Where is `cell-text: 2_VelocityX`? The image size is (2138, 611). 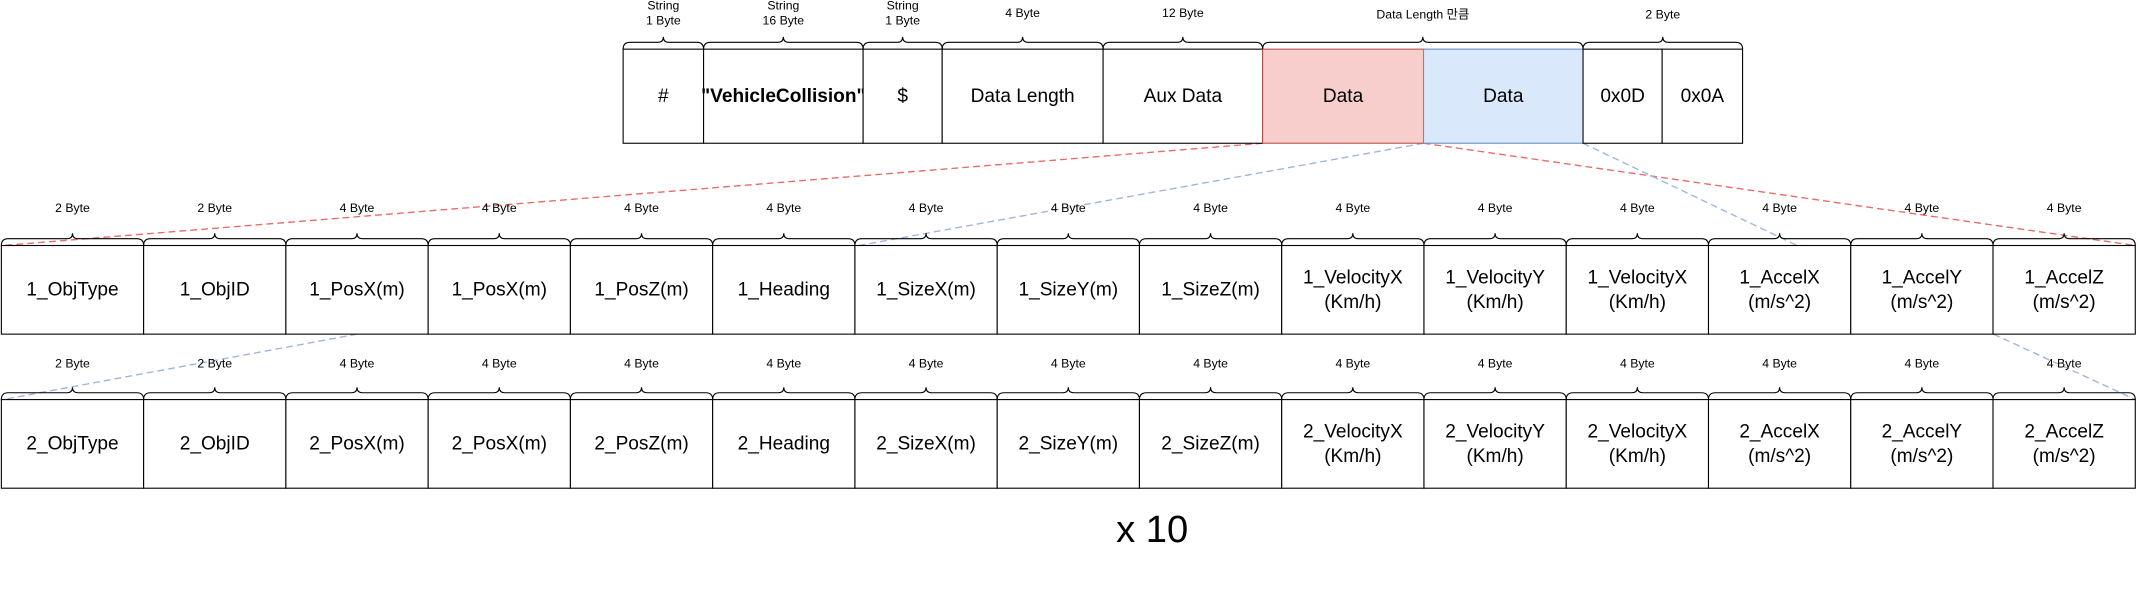 cell-text: 2_VelocityX is located at coordinates (1638, 431).